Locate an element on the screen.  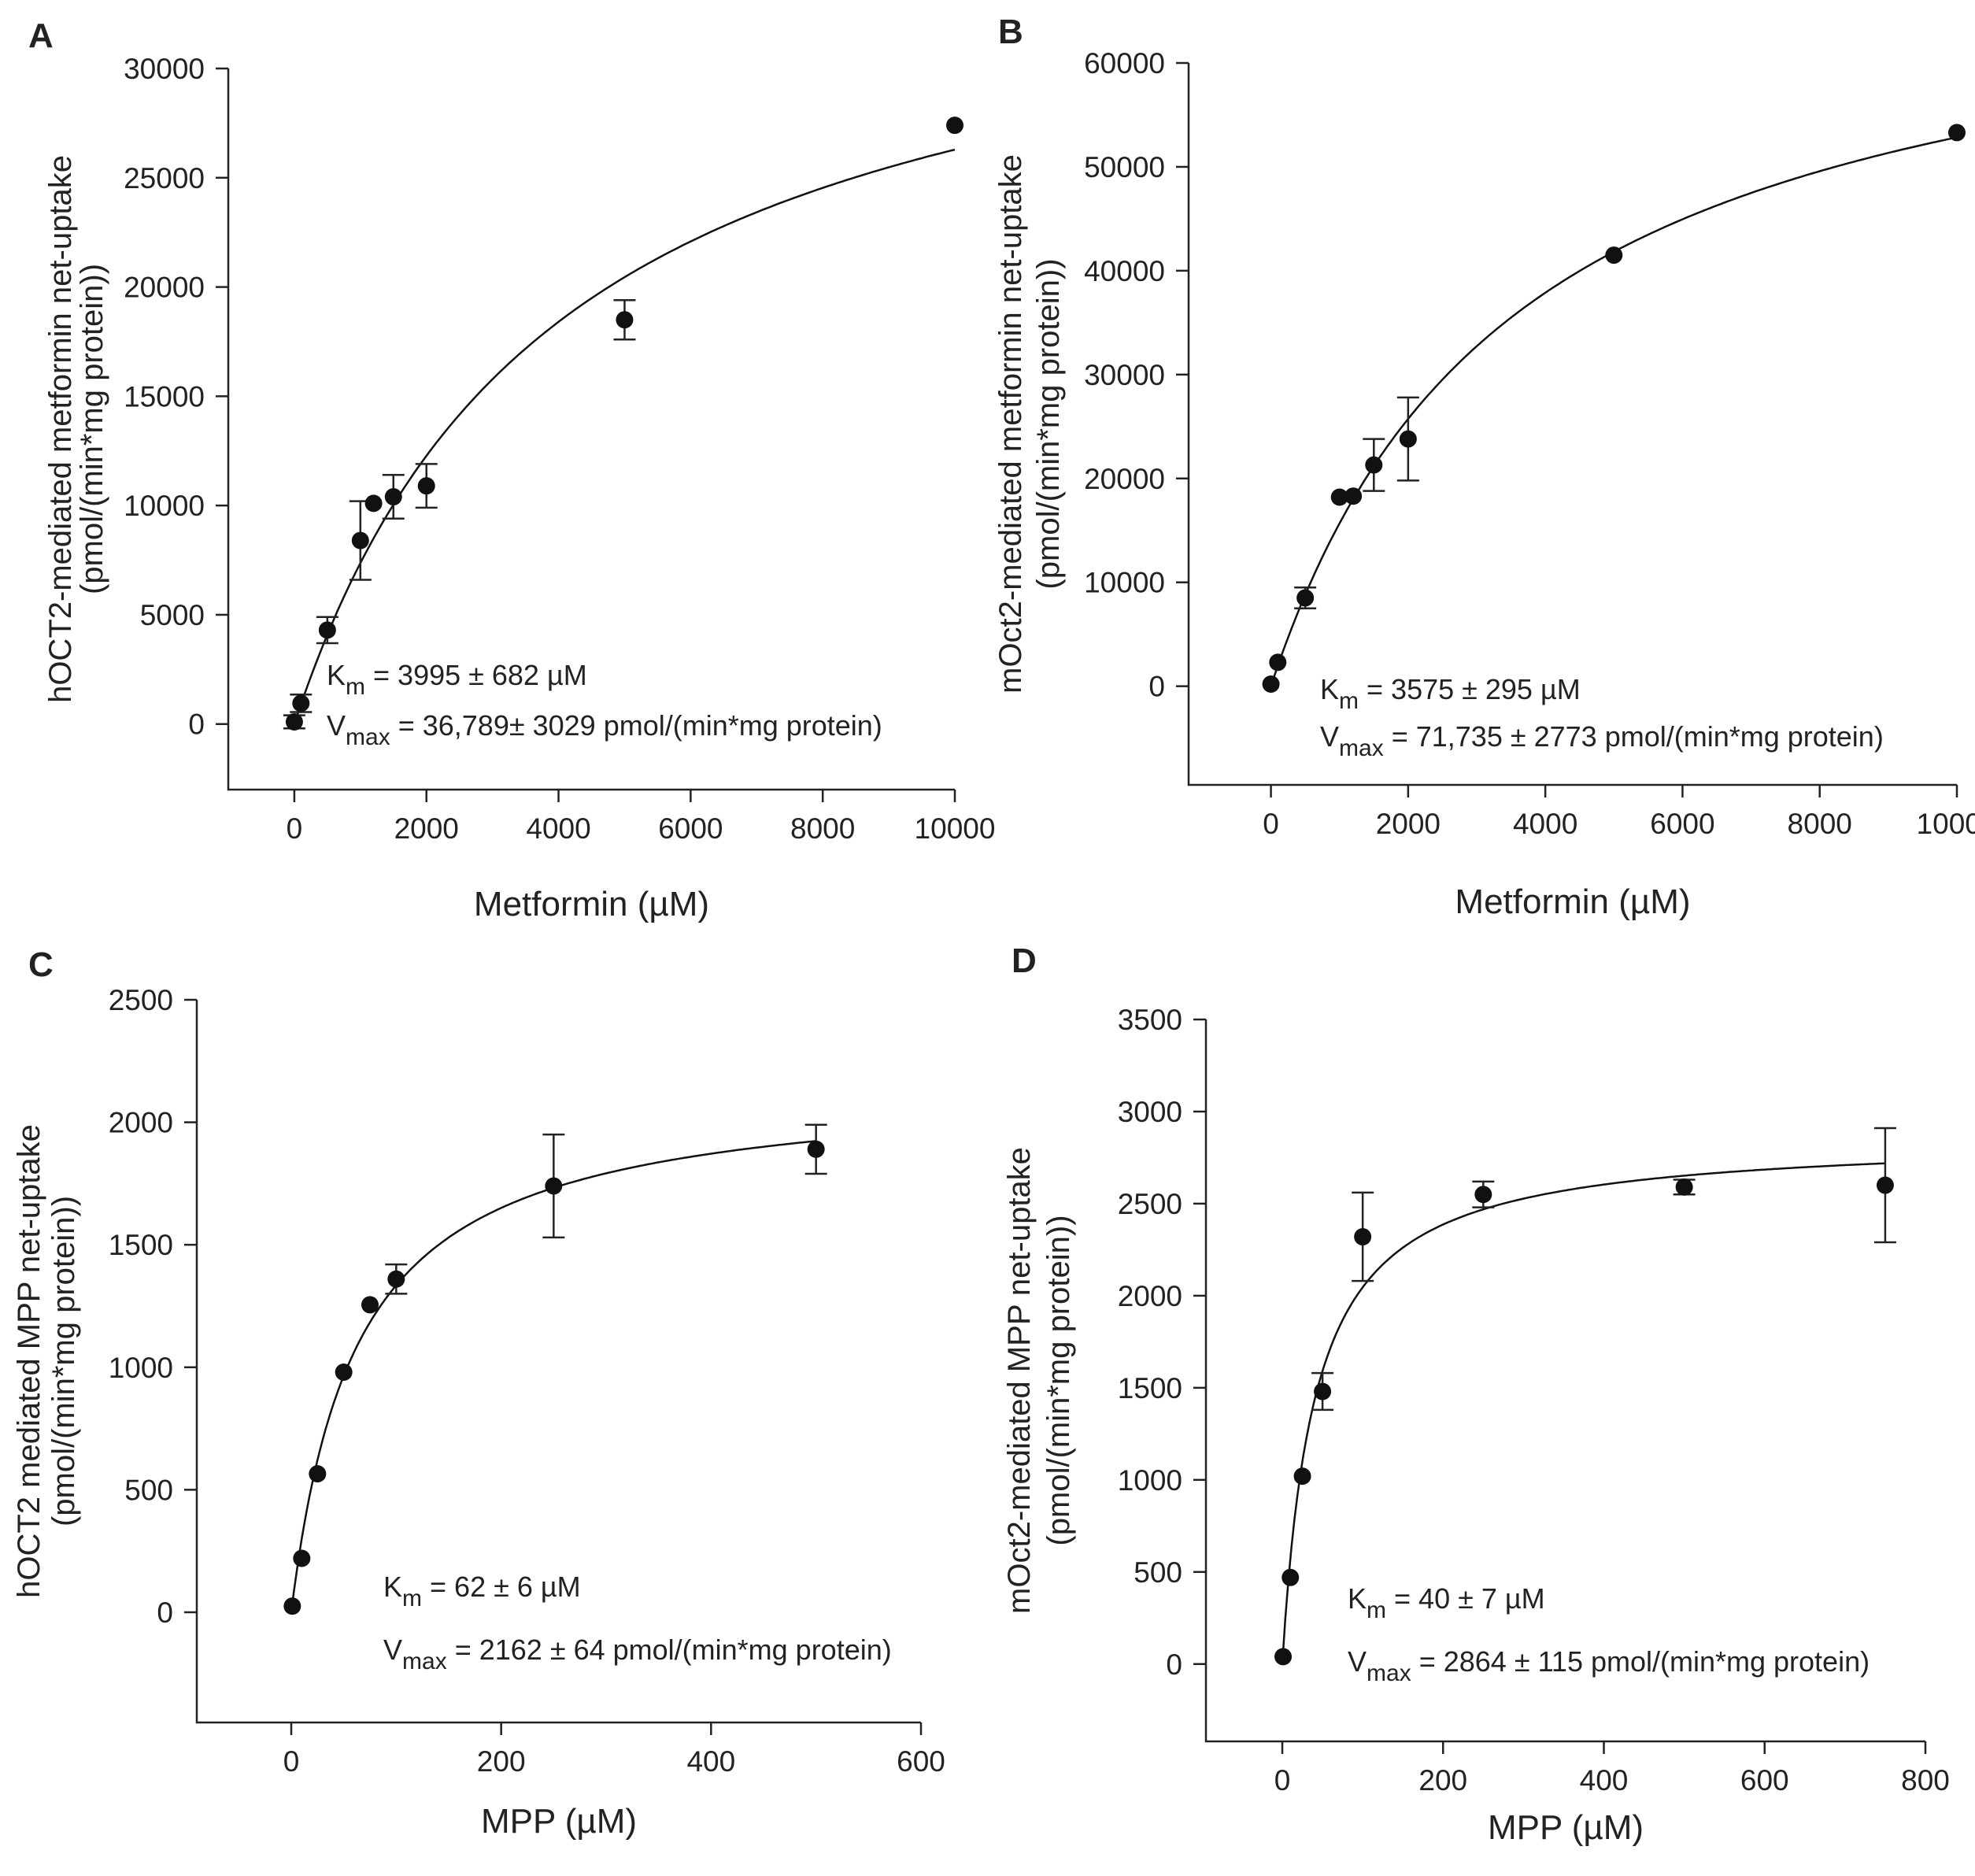
km-annotation: Km = 3575 ± 295 µM is located at coordinates (1450, 693).